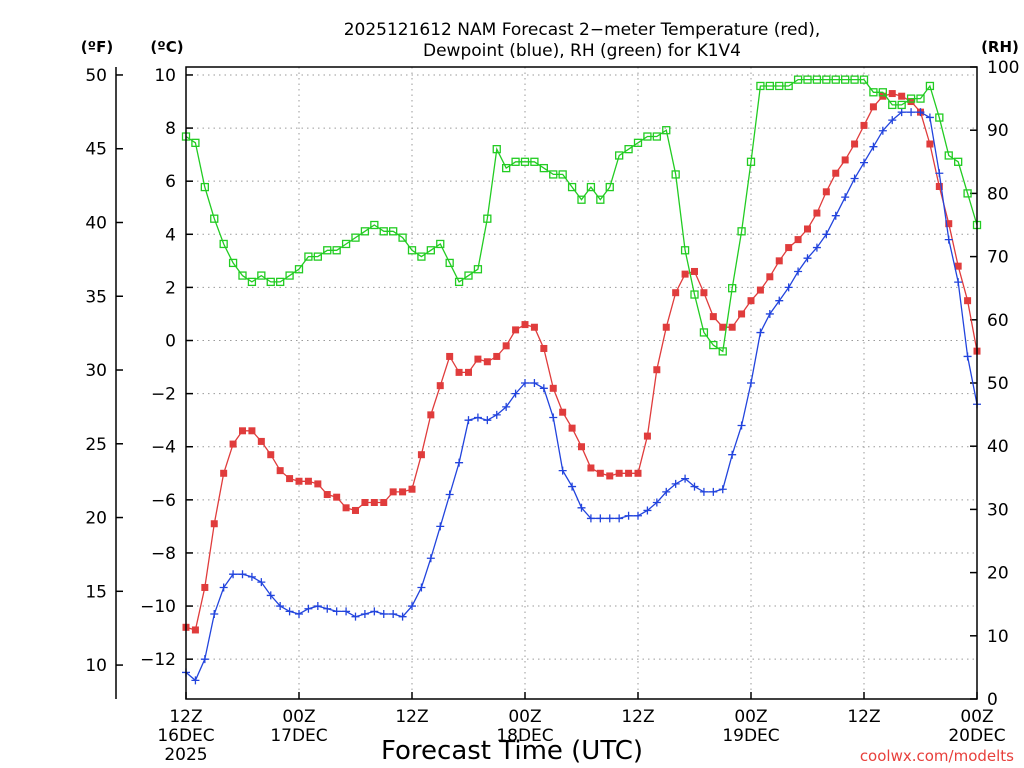 The image size is (1024, 768). What do you see at coordinates (185, 755) in the screenshot?
I see `x-tick-label: 2025` at bounding box center [185, 755].